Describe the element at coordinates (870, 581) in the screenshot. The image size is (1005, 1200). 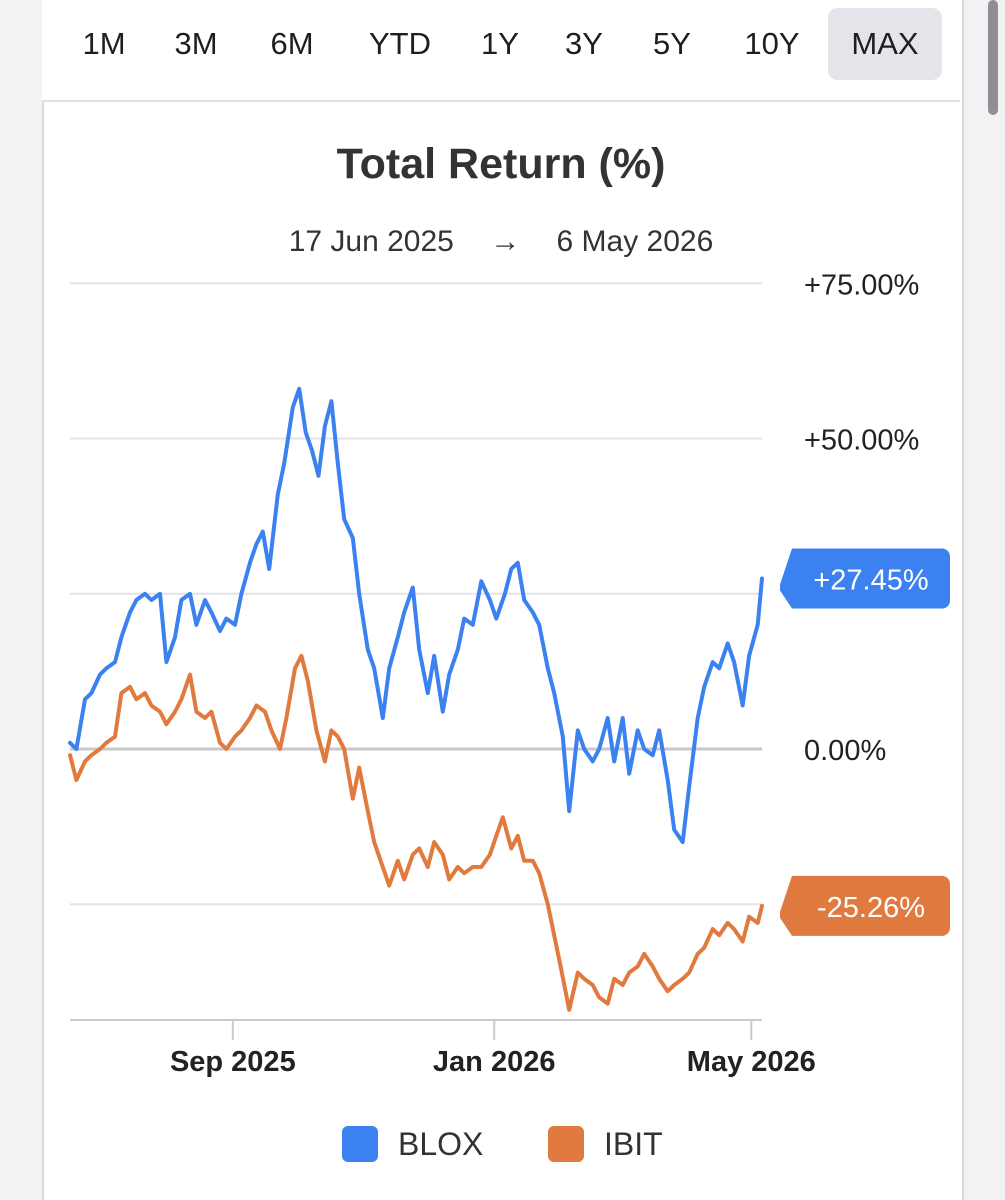
I see `end-label-blox: +27.45%` at that location.